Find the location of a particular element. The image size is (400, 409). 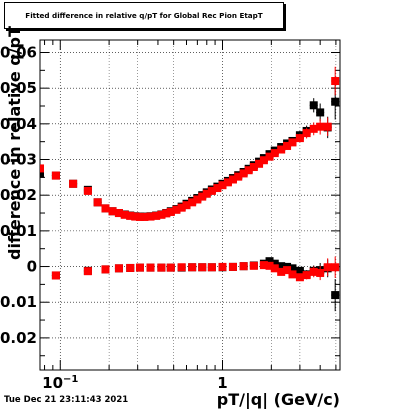

y-tick-label: 0 is located at coordinates (32, 267).